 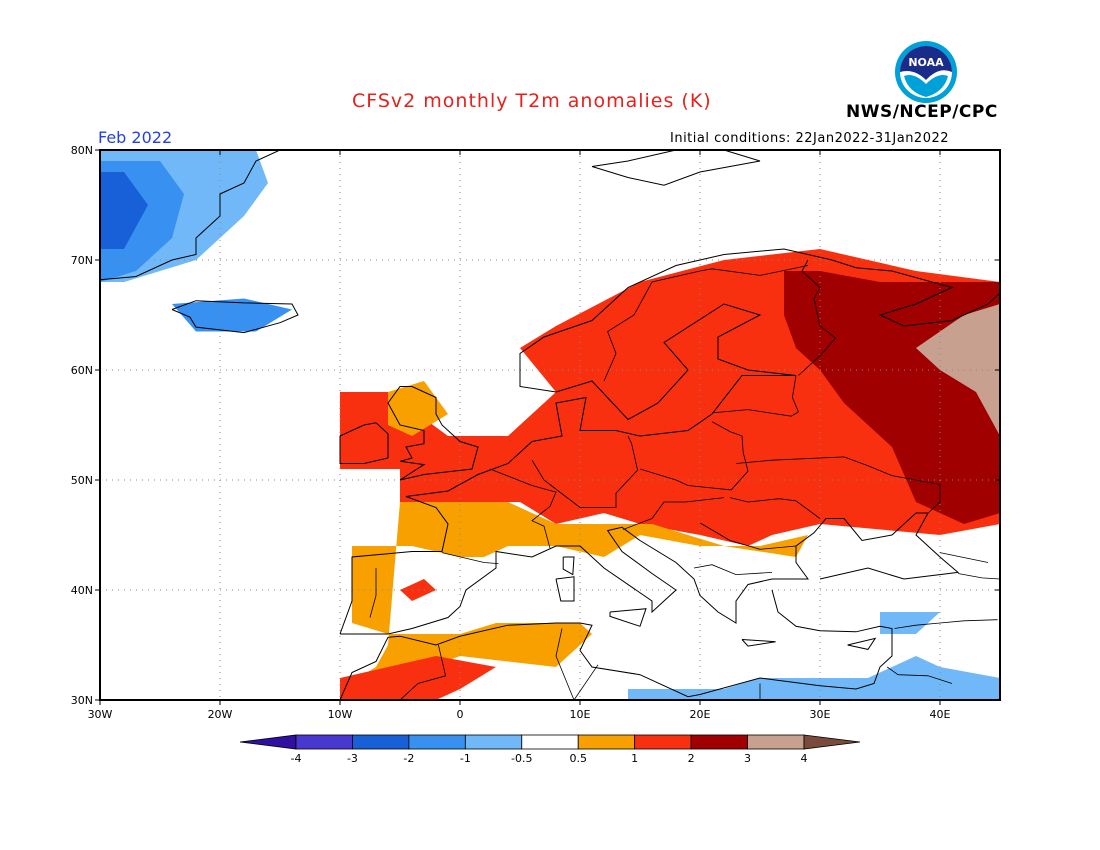 What do you see at coordinates (521, 758) in the screenshot?
I see `colorbar-label: -0.5` at bounding box center [521, 758].